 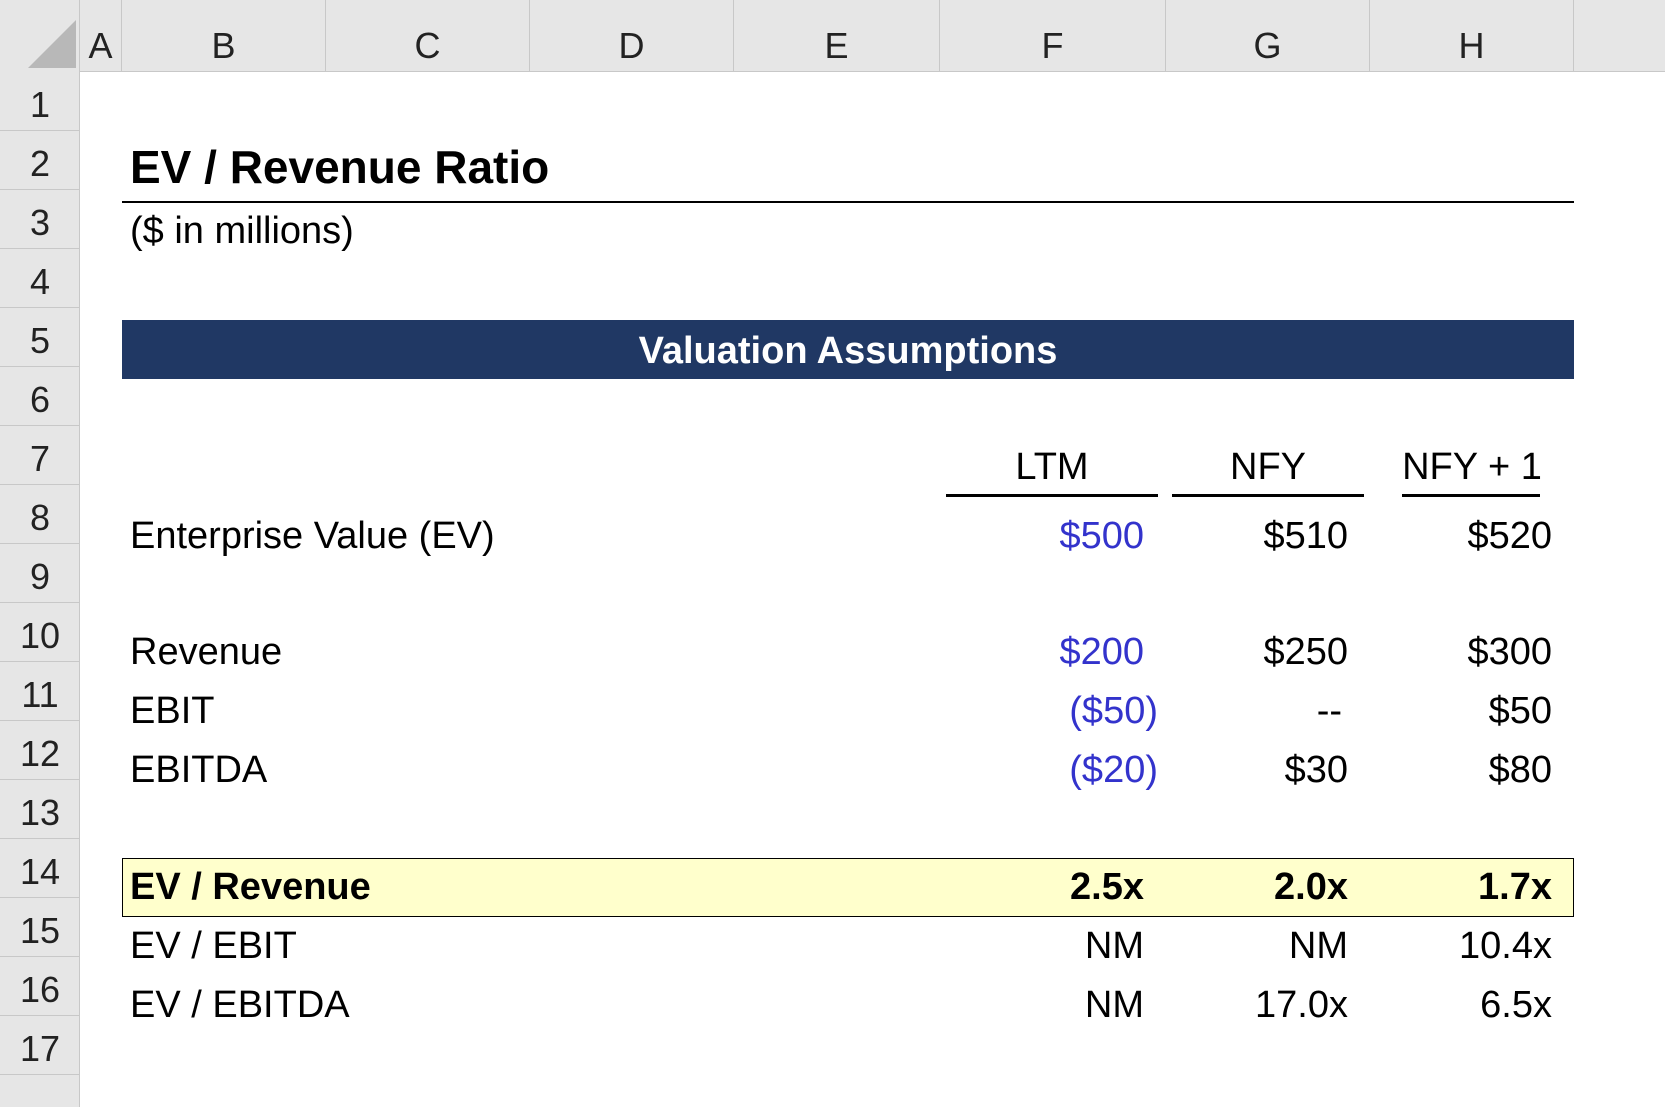 What do you see at coordinates (1101, 536) in the screenshot?
I see `ev-ltm-cell: $500` at bounding box center [1101, 536].